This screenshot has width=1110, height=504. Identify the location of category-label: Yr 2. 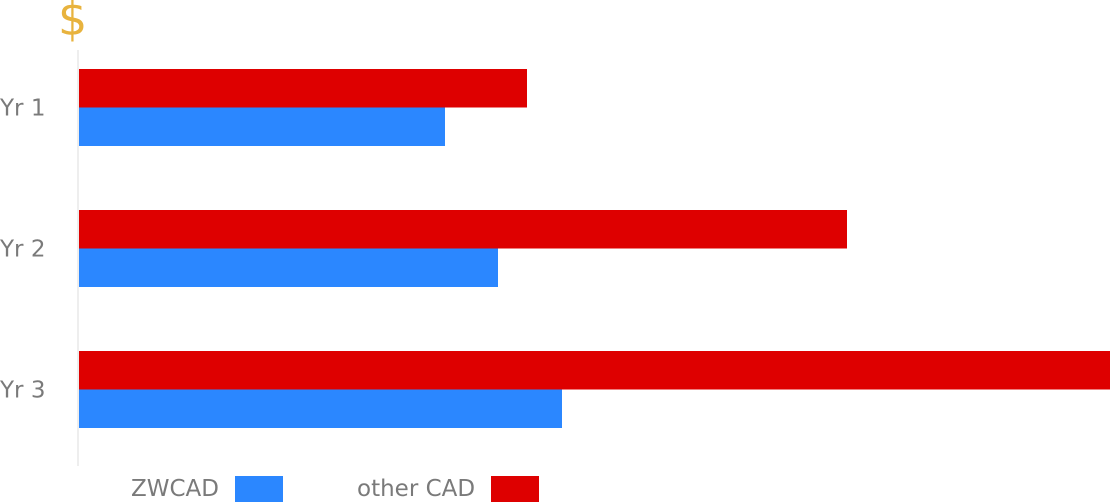
(22, 250).